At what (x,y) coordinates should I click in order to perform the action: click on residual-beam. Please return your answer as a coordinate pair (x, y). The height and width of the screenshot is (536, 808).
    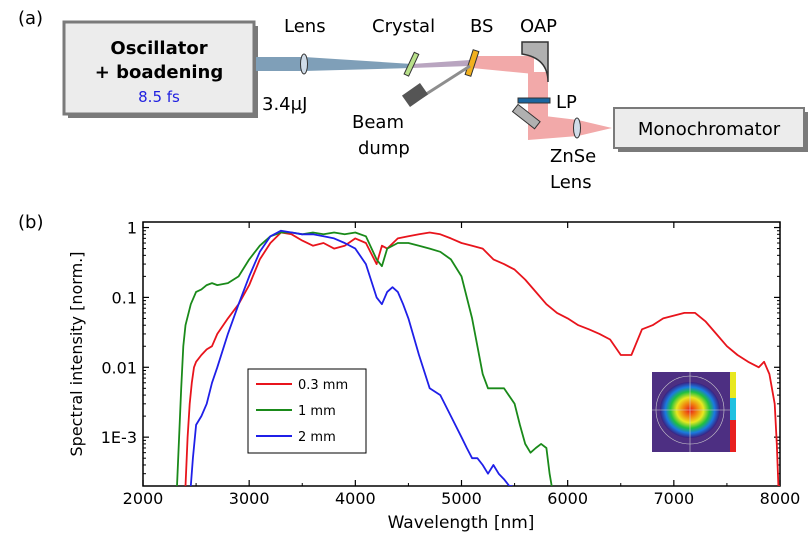
    Looking at the image, I should click on (441, 64).